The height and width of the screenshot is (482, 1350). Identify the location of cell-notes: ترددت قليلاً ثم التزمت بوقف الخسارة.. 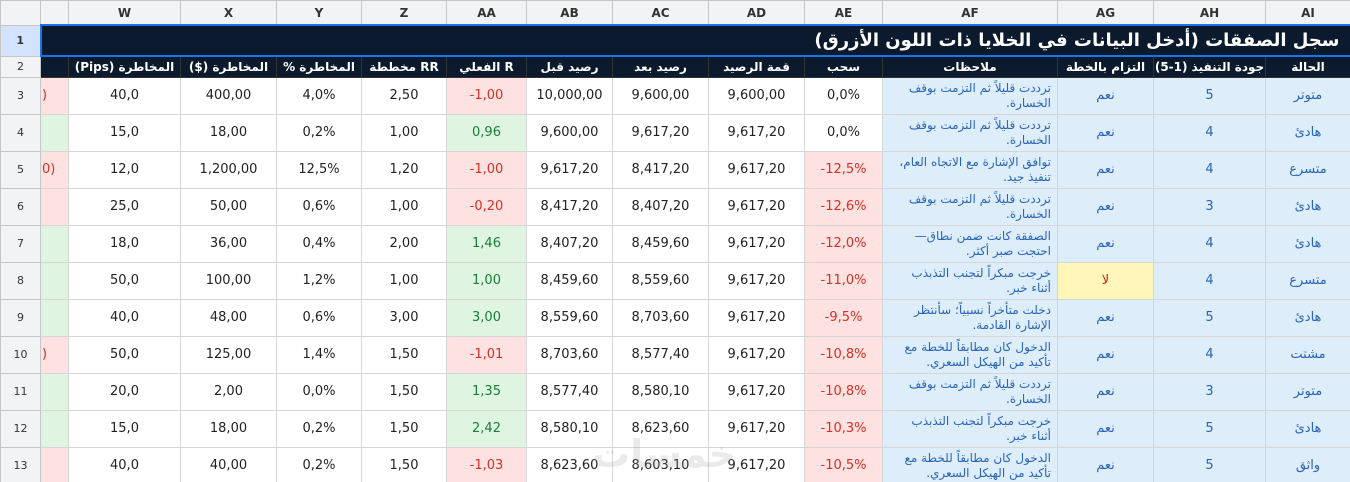
(970, 391).